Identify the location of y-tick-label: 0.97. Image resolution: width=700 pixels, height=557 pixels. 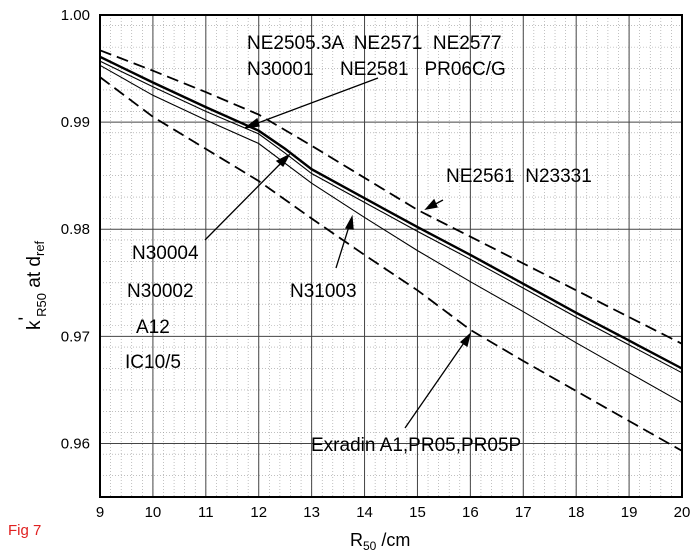
(75, 336).